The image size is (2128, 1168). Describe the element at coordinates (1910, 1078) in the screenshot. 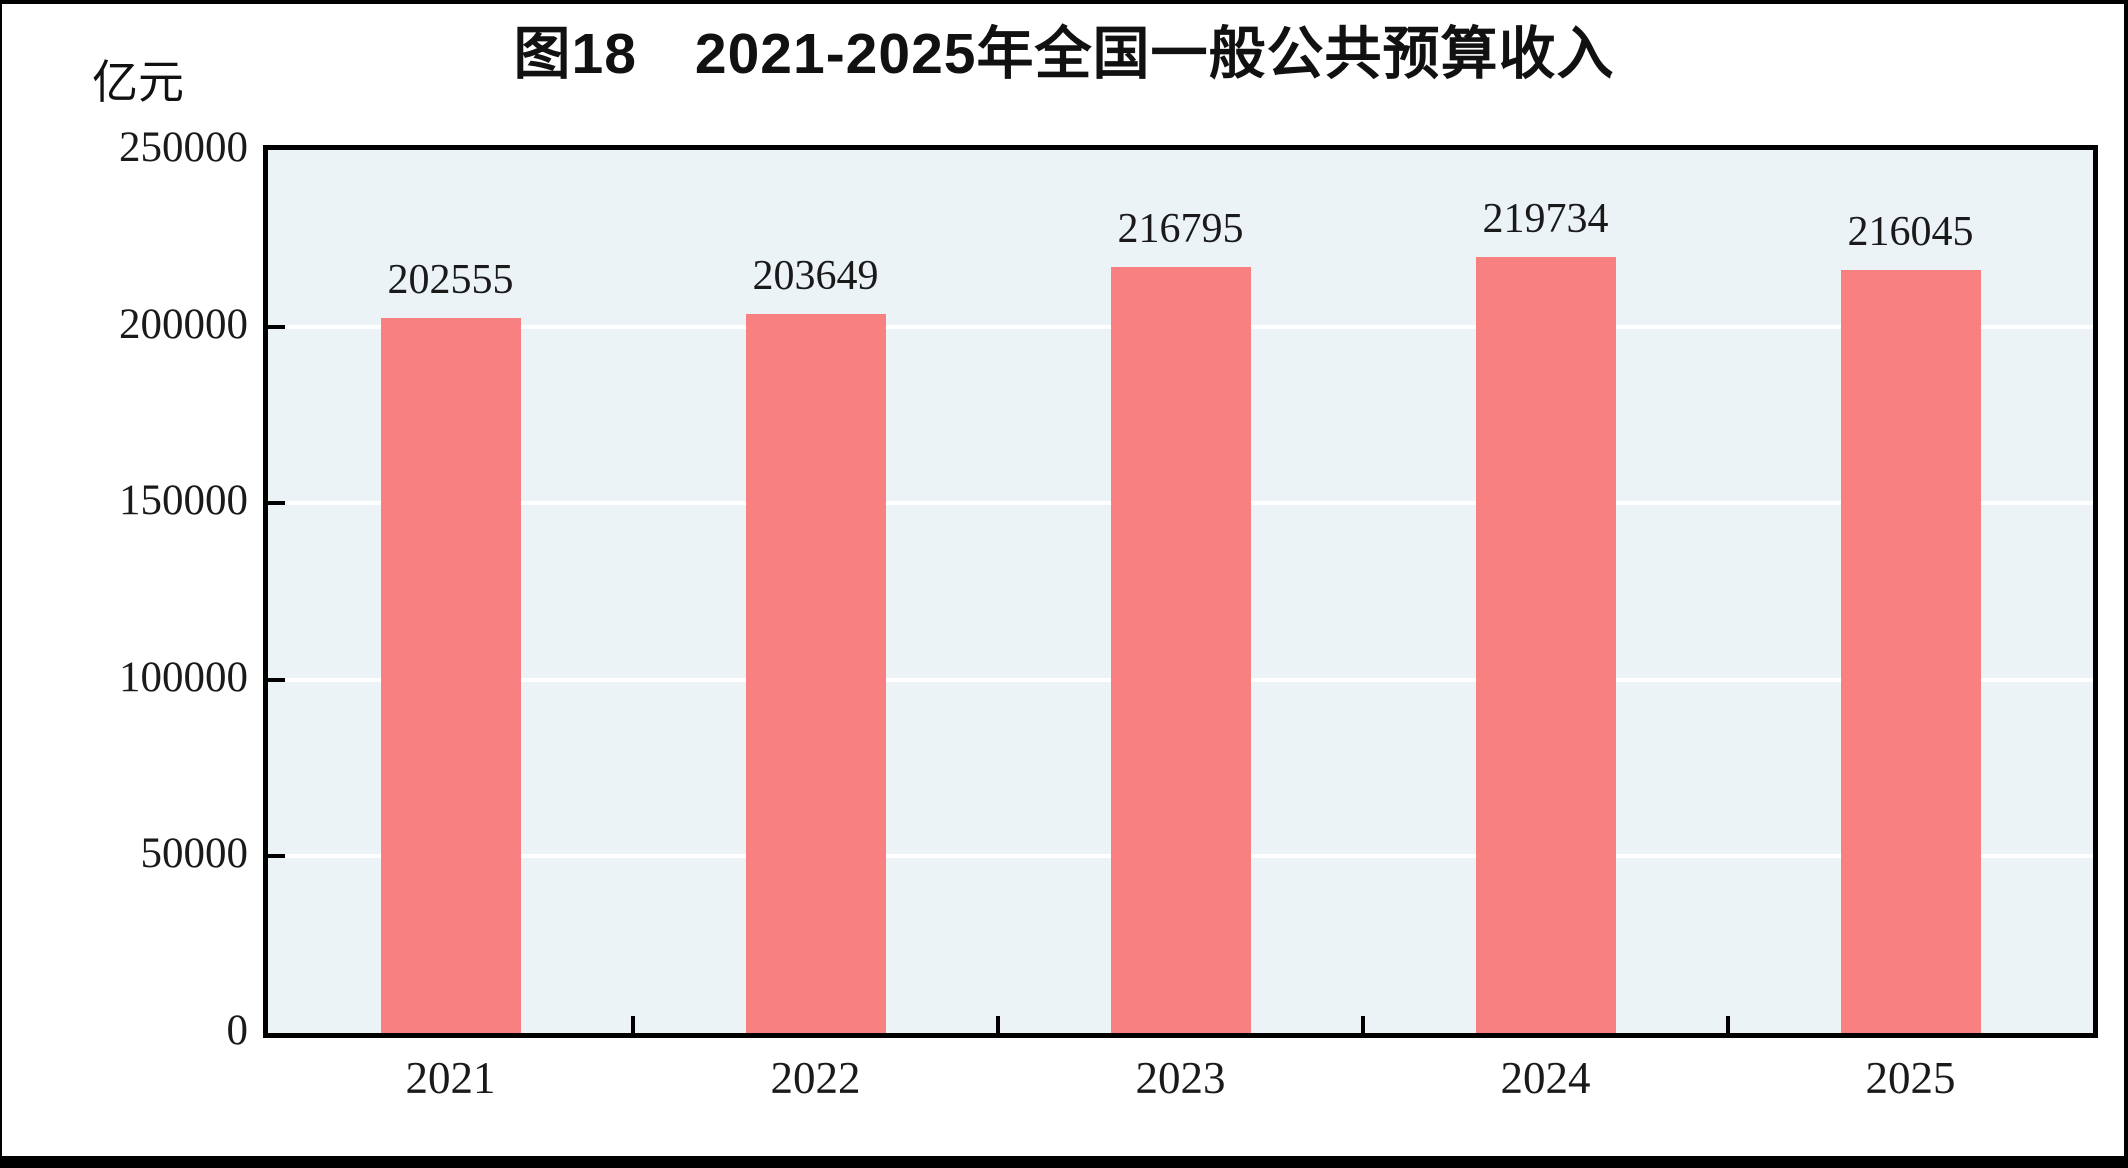

I see `x-axis-label: 2025` at that location.